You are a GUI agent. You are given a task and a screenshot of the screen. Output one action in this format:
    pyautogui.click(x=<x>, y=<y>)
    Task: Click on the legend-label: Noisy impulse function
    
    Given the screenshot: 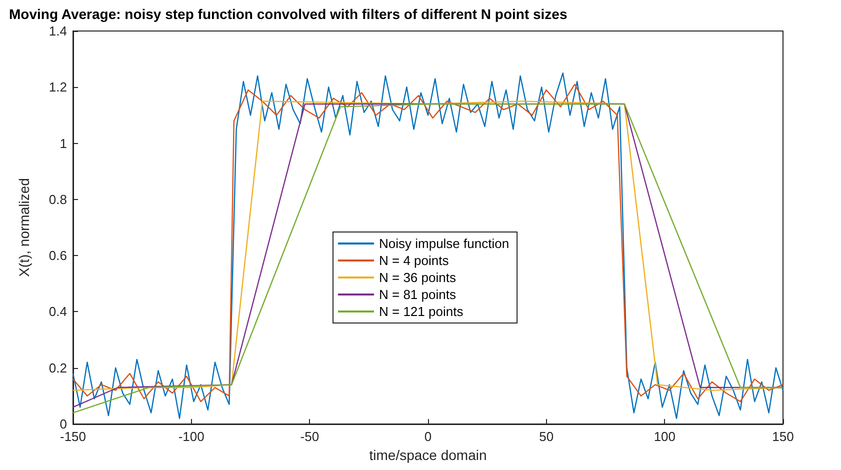 What is the action you would take?
    pyautogui.click(x=444, y=243)
    